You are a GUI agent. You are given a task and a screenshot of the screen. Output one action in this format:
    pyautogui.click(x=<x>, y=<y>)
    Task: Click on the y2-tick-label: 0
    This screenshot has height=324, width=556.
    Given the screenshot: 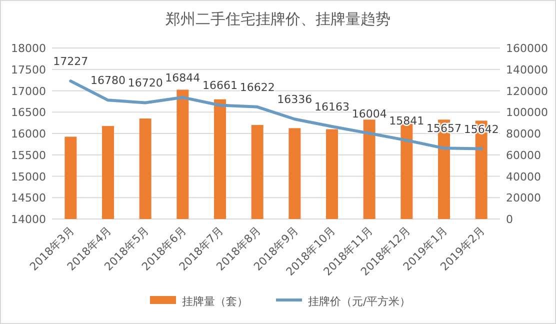 What is the action you would take?
    pyautogui.click(x=509, y=219)
    